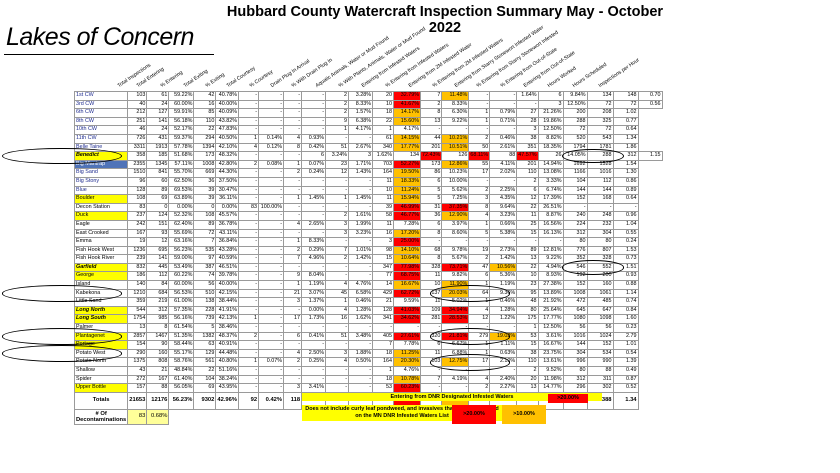  I want to click on table-cell: 3311, so click(137, 147).